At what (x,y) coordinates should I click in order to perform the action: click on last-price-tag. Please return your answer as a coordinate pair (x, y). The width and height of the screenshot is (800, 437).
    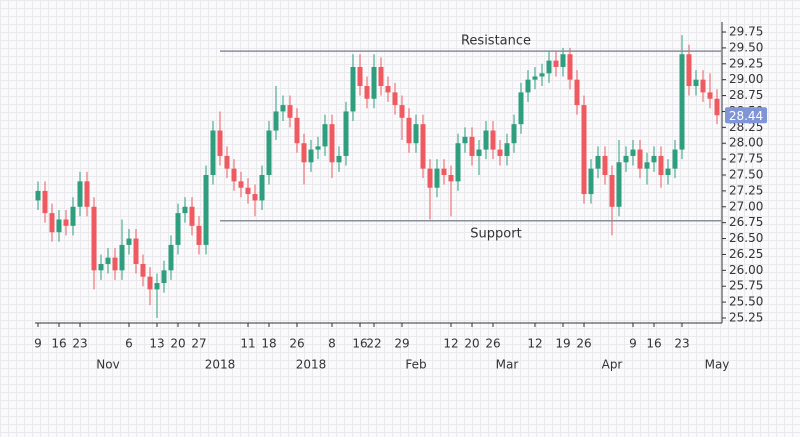
    Looking at the image, I should click on (746, 115).